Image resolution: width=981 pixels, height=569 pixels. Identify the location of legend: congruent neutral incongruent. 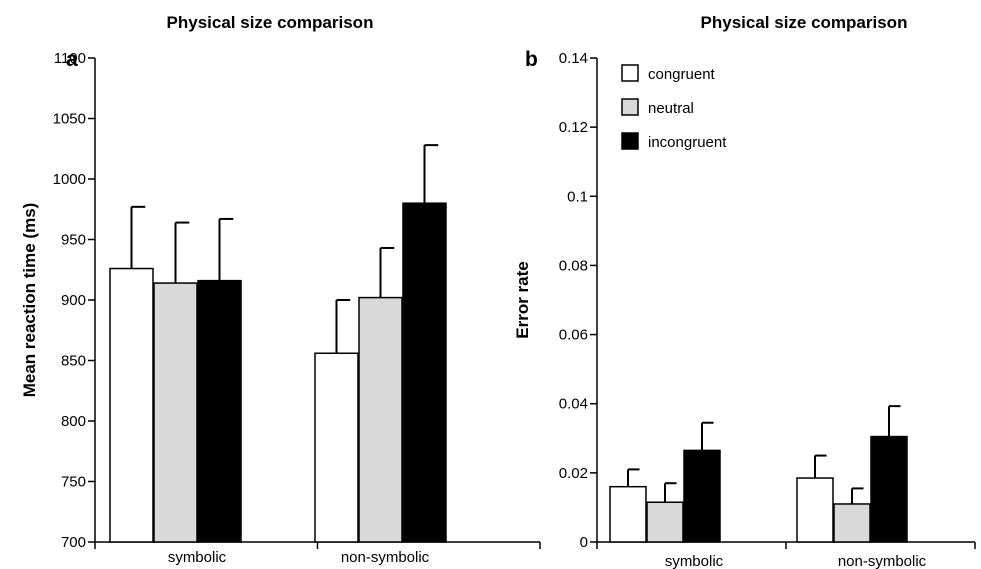
(674, 107).